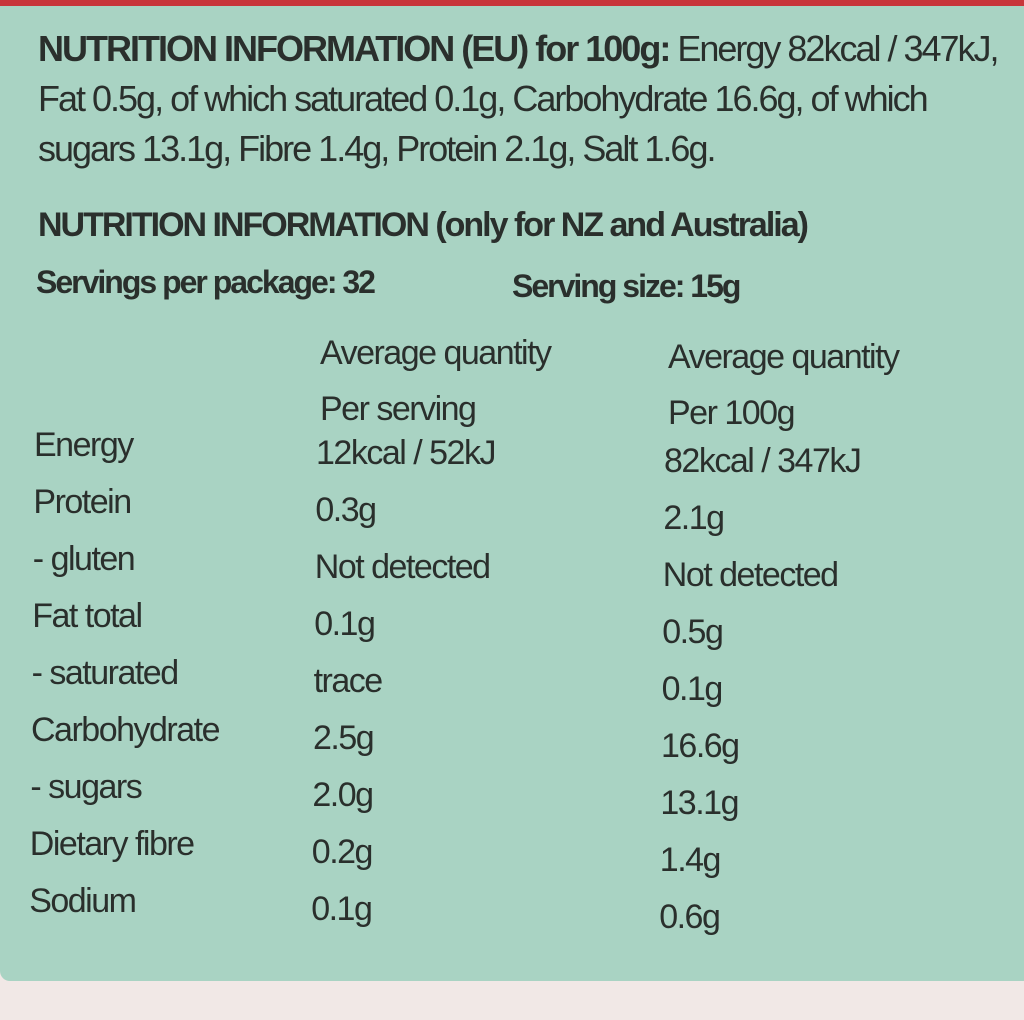 The width and height of the screenshot is (1024, 1020). I want to click on nutrient-value: 2.5g, so click(344, 738).